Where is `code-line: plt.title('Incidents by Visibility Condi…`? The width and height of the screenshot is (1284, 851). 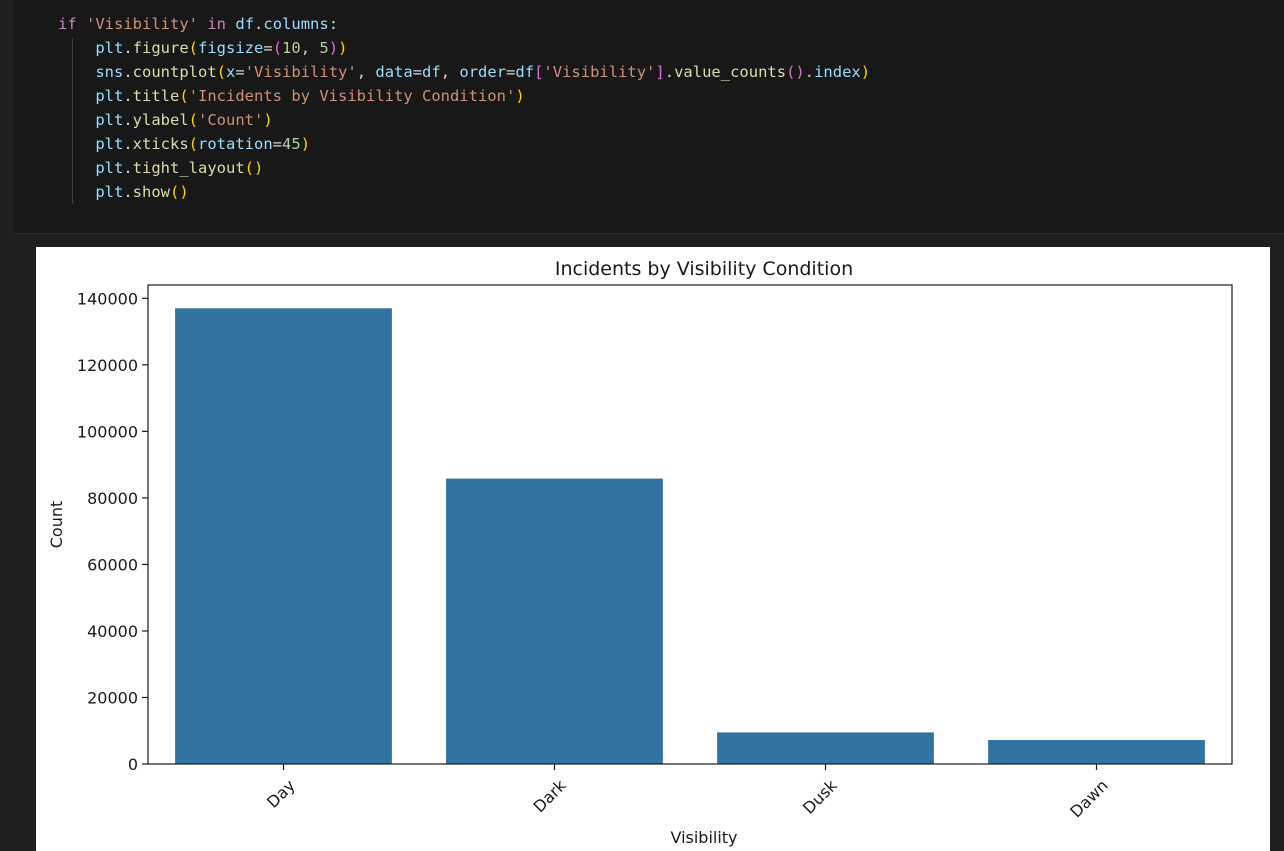 code-line: plt.title('Incidents by Visibility Condi… is located at coordinates (464, 96).